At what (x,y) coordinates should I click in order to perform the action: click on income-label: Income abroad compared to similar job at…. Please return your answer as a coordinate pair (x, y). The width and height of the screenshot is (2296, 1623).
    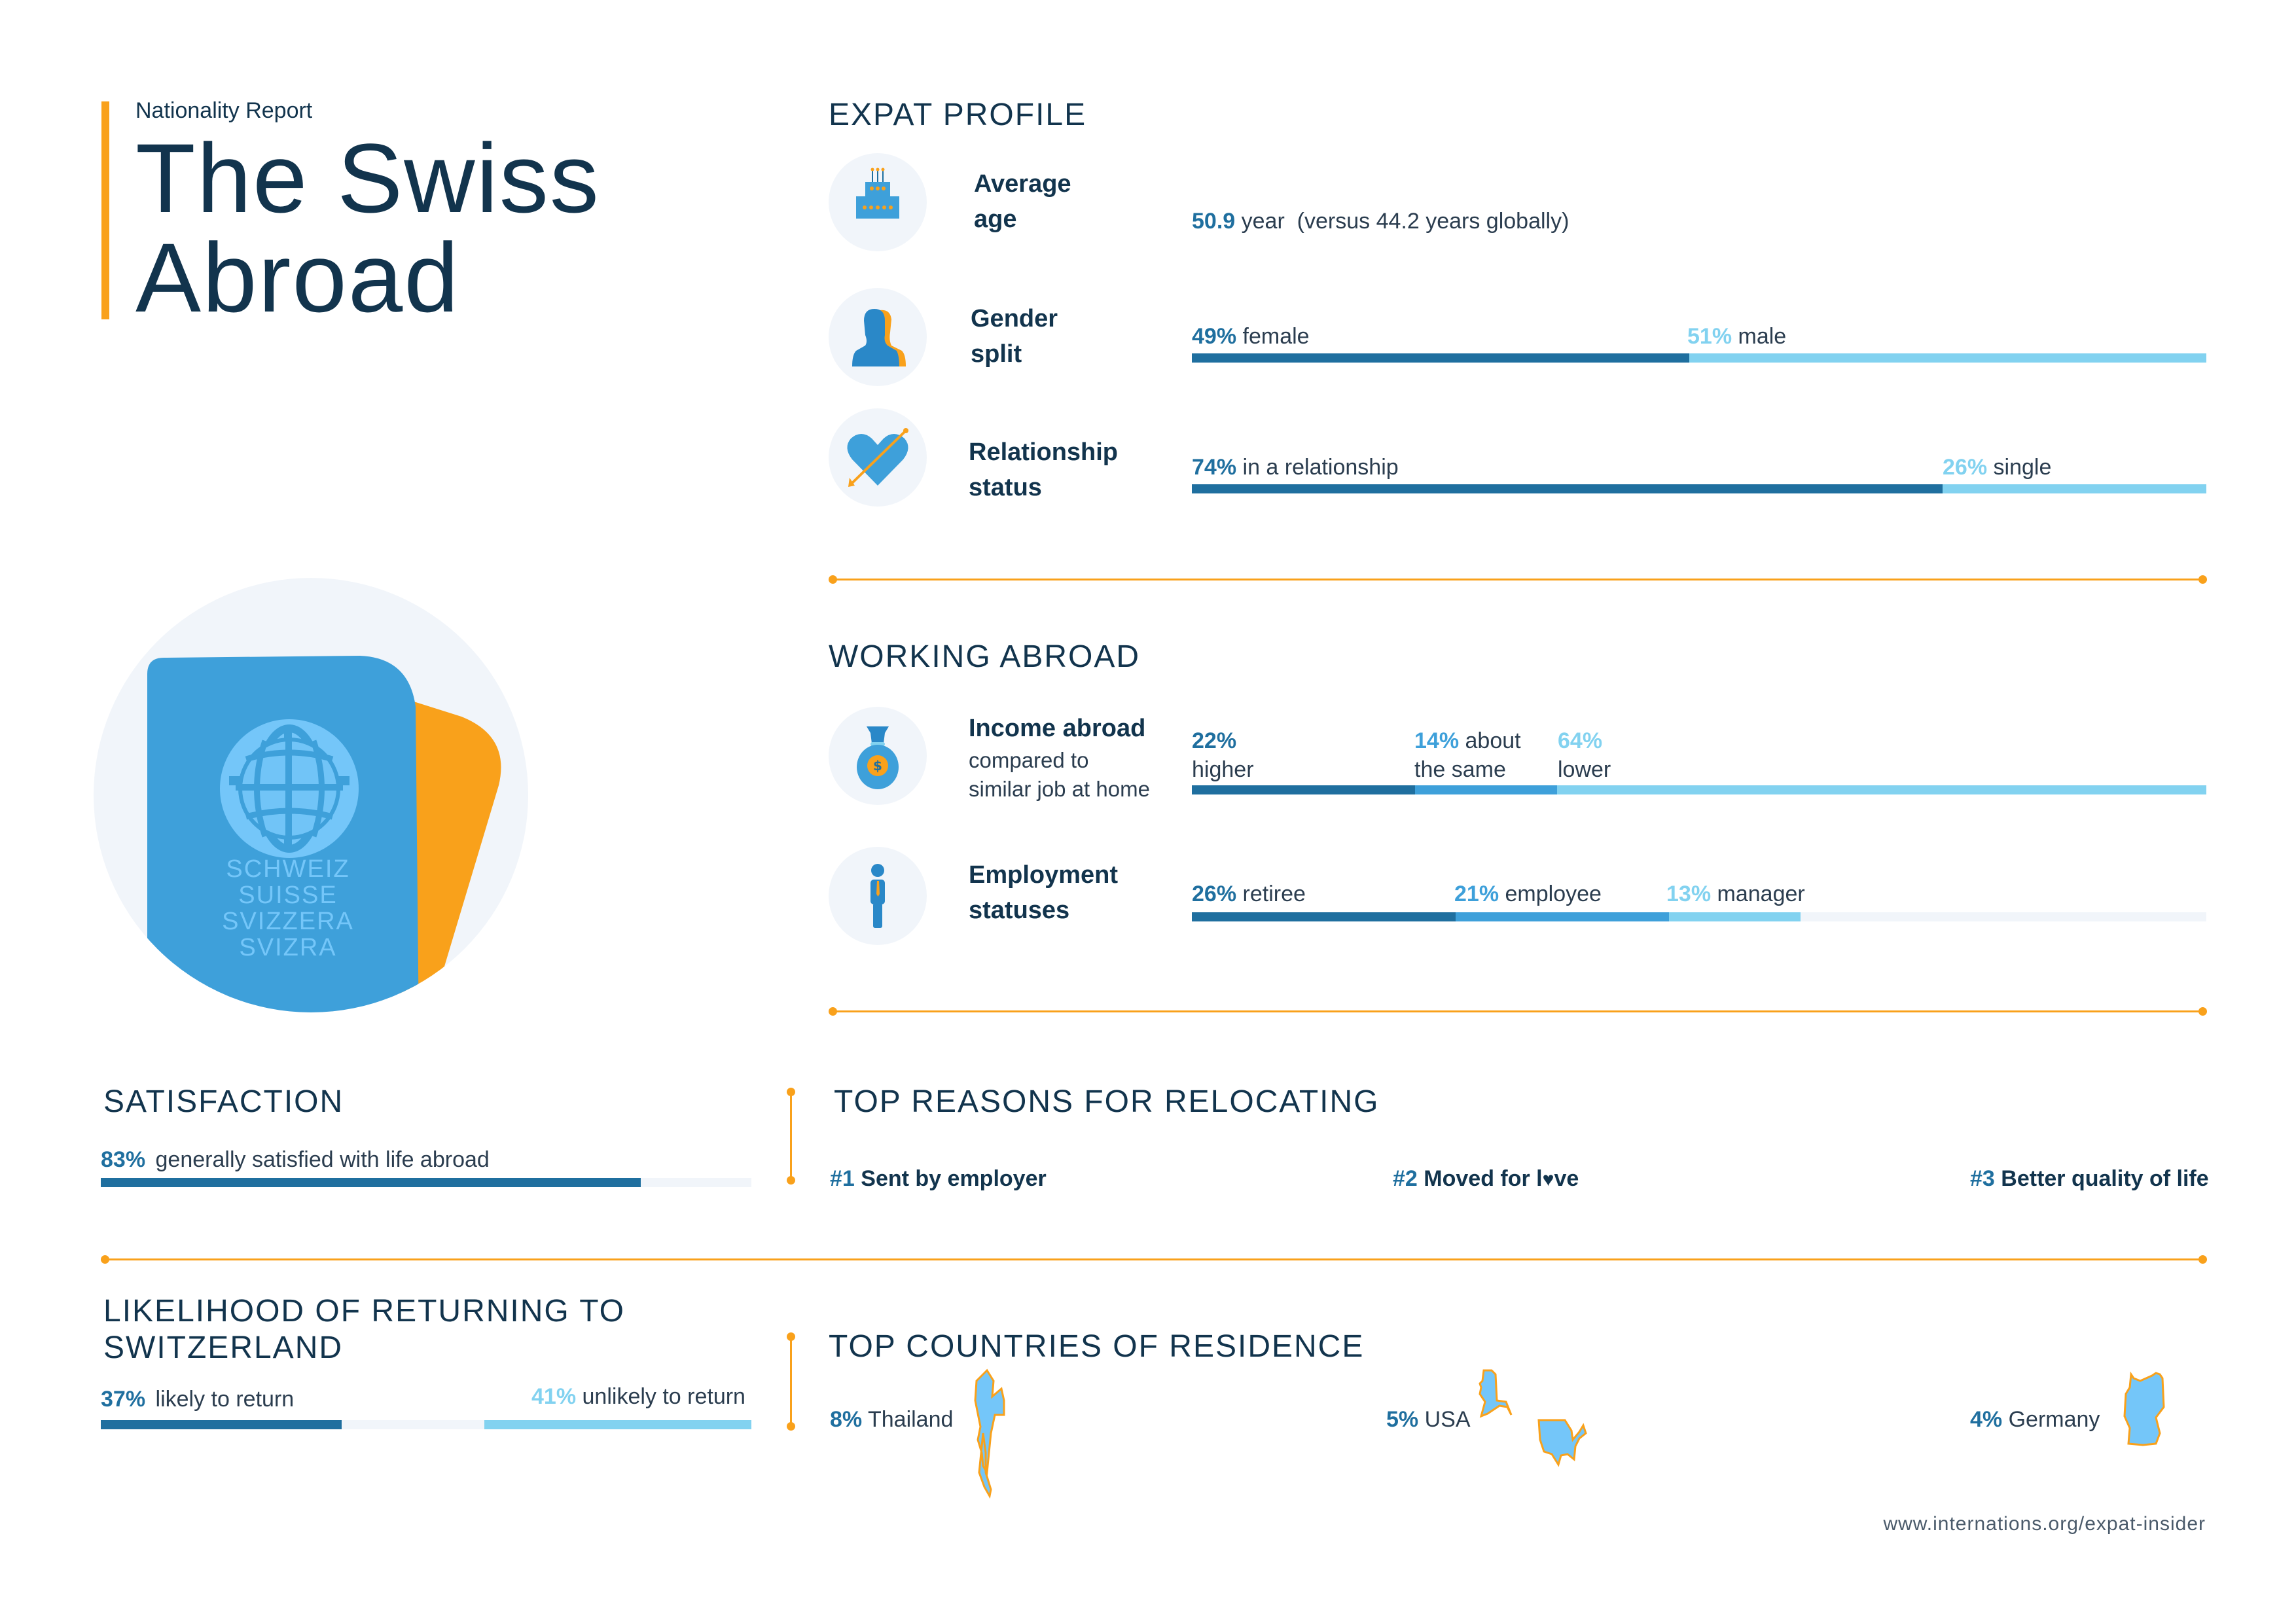
    Looking at the image, I should click on (1059, 757).